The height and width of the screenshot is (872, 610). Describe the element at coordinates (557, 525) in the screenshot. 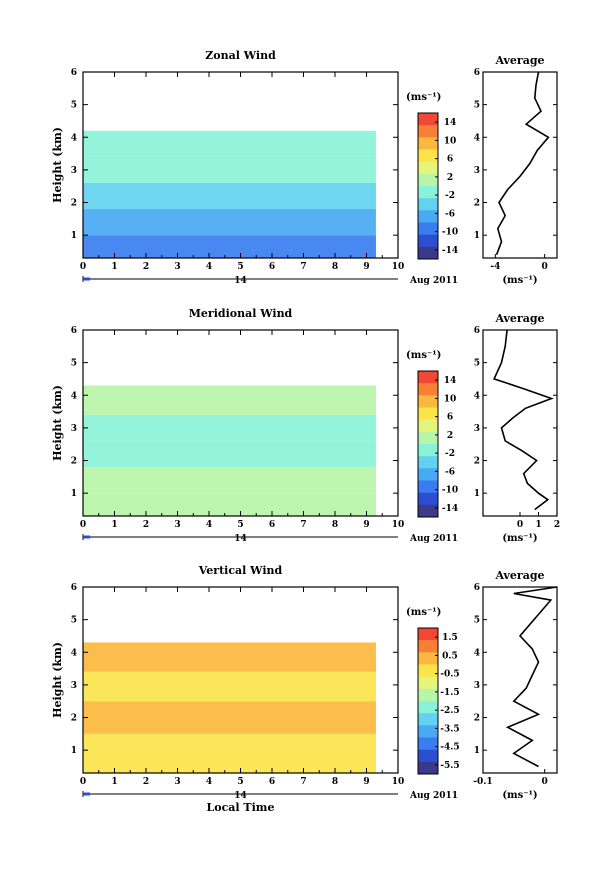

I see `average-x-tick-label: 2` at that location.